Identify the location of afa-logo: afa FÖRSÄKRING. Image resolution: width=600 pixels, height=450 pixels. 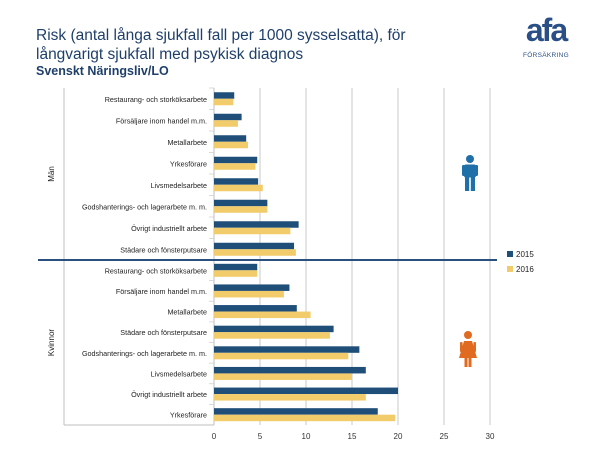
(546, 37).